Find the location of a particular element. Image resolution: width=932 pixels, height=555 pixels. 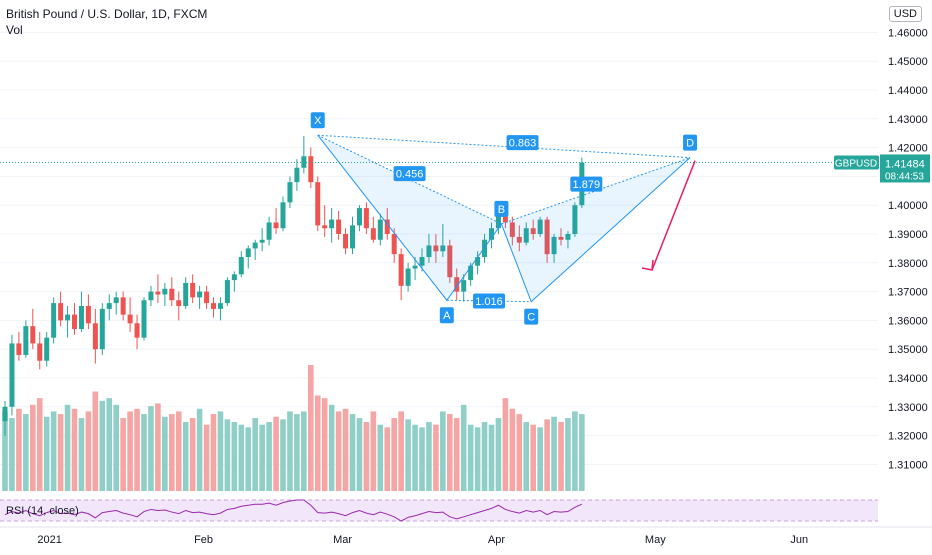

price-tick-label: 1.46000 is located at coordinates (908, 33).